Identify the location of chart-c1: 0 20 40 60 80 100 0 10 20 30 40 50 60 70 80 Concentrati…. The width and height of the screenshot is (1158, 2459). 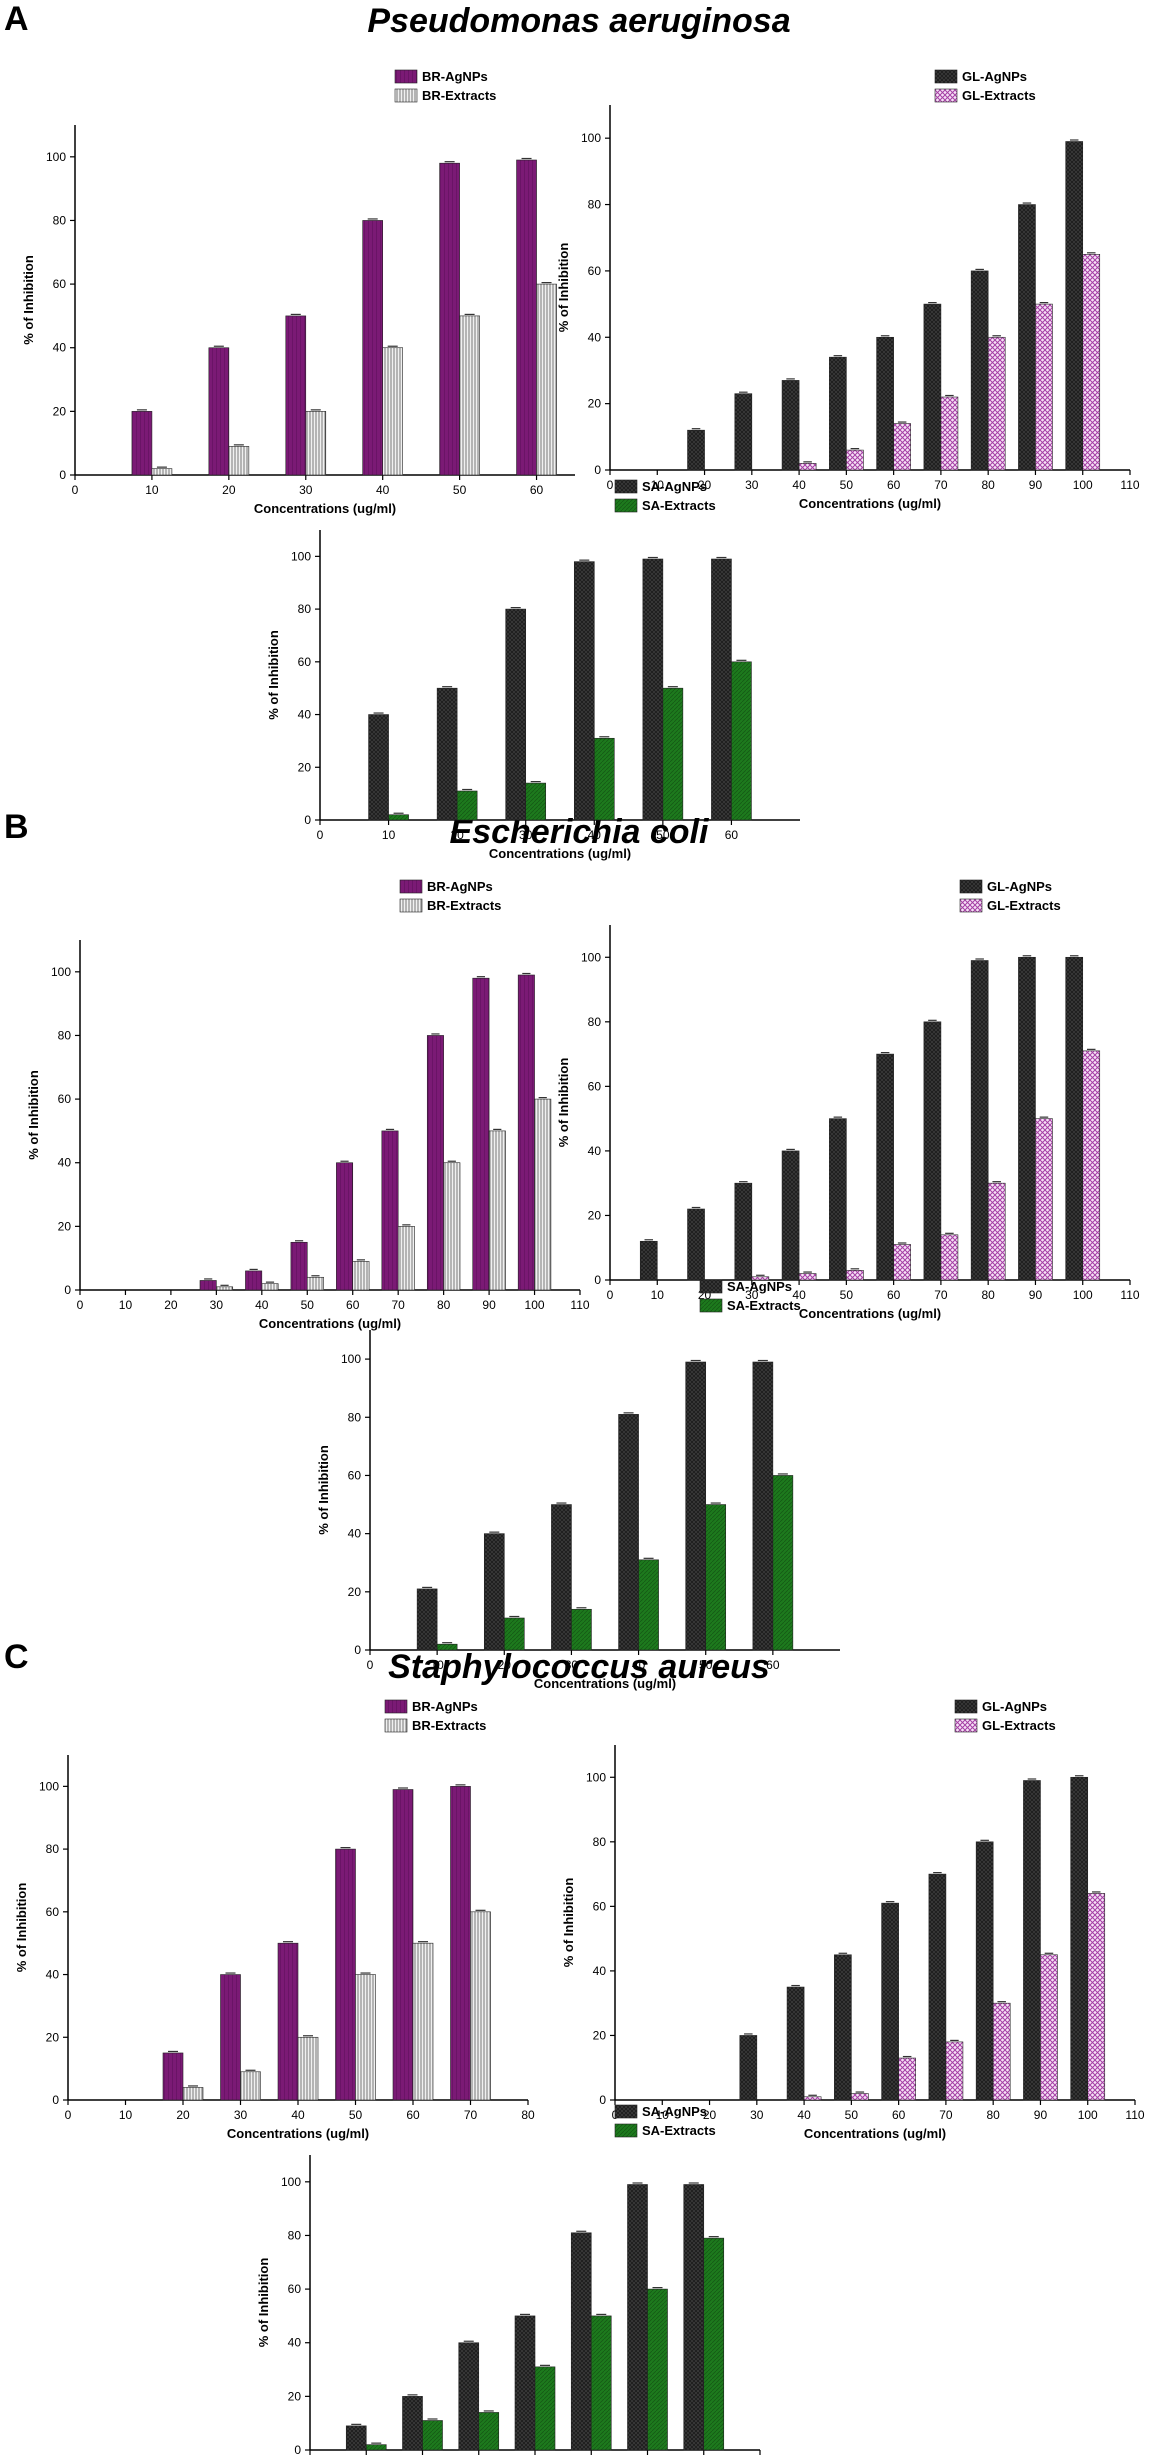
(280, 1915).